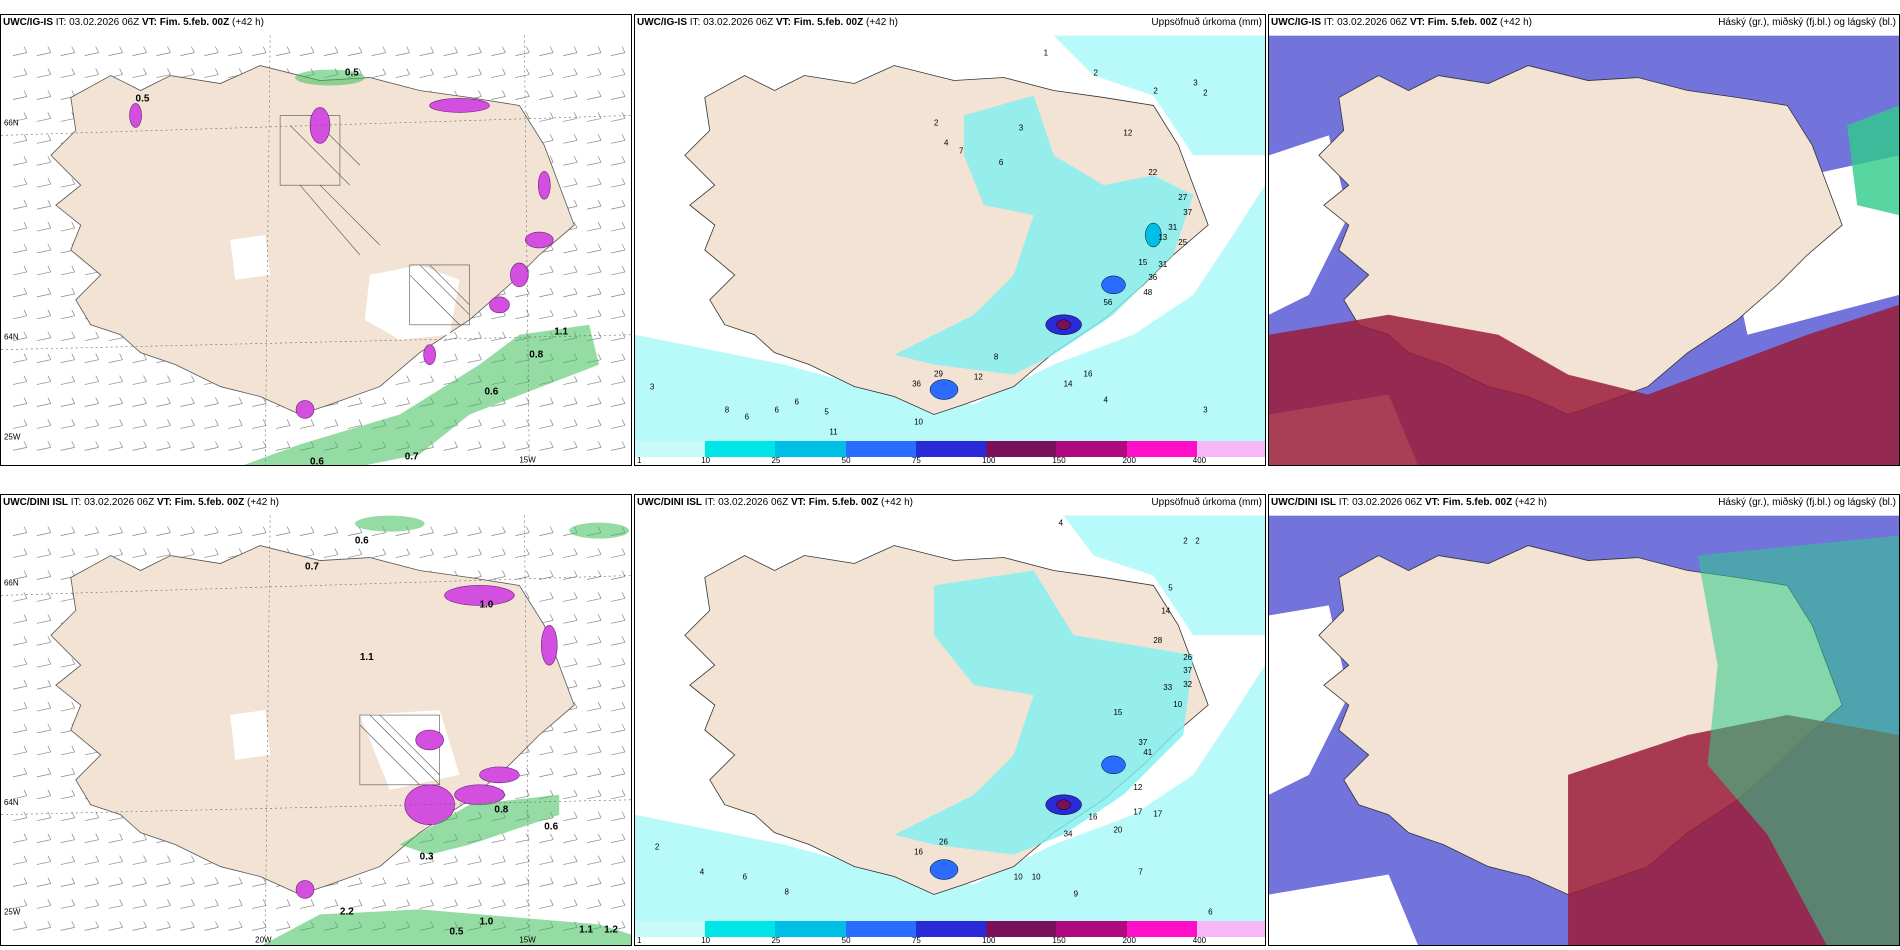 The height and width of the screenshot is (950, 1900). Describe the element at coordinates (1129, 460) in the screenshot. I see `legend-label: 200` at that location.